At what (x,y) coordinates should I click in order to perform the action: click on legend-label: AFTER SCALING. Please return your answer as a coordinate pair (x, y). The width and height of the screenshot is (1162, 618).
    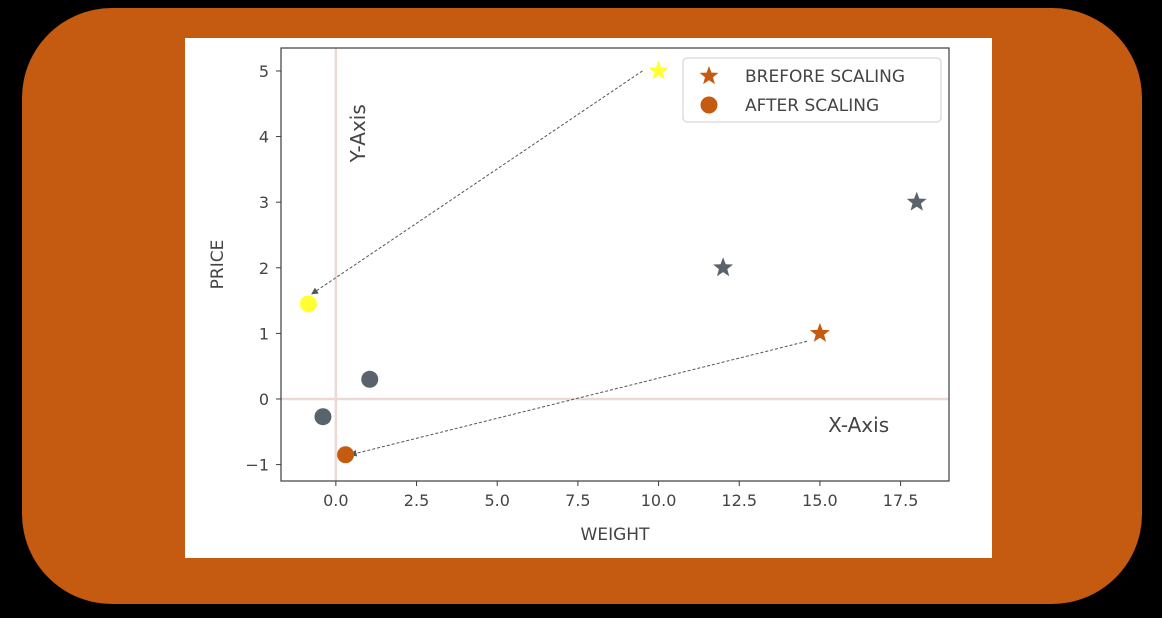
    Looking at the image, I should click on (812, 106).